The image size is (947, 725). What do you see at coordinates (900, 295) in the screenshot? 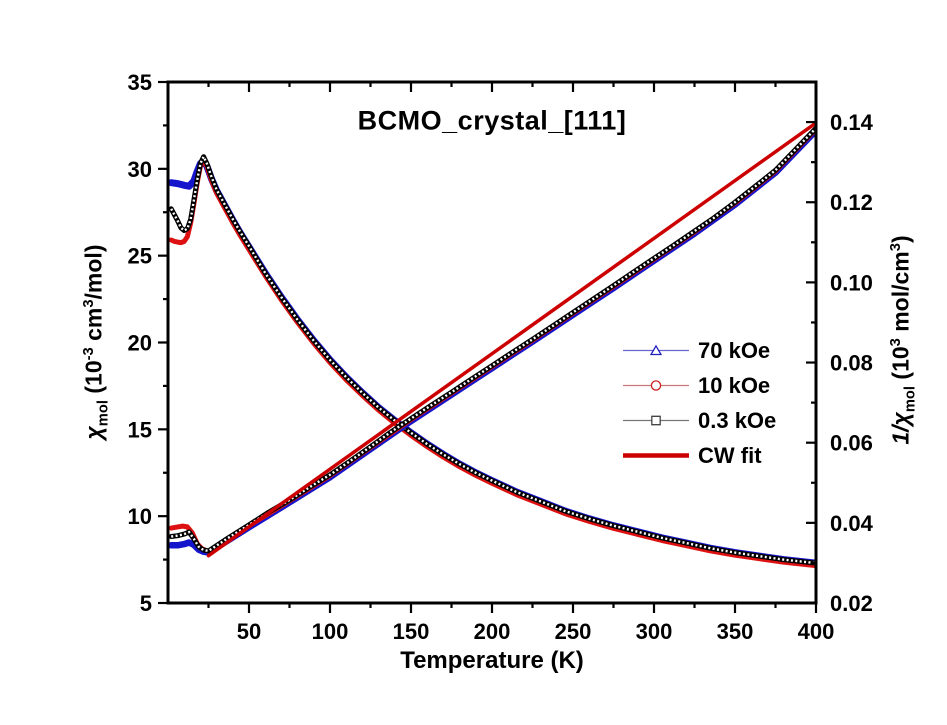
I see `right-label-text2: mol/cm` at bounding box center [900, 295].